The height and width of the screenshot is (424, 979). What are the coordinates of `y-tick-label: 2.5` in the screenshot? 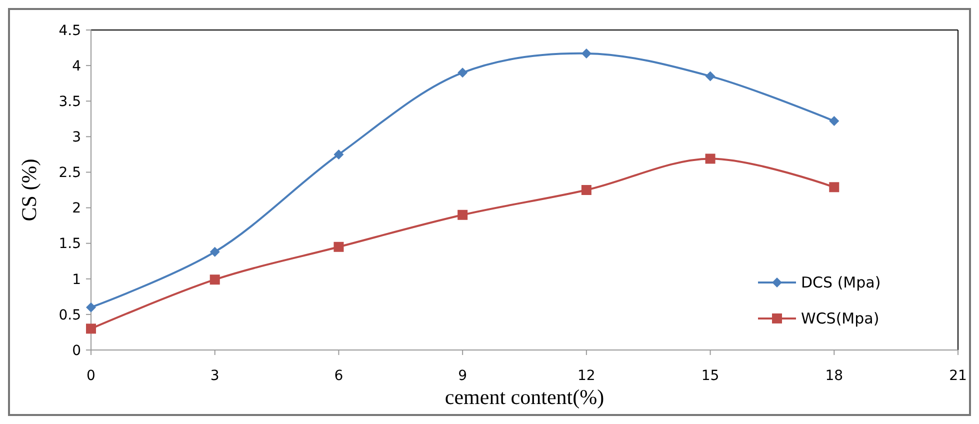 It's located at (69, 173).